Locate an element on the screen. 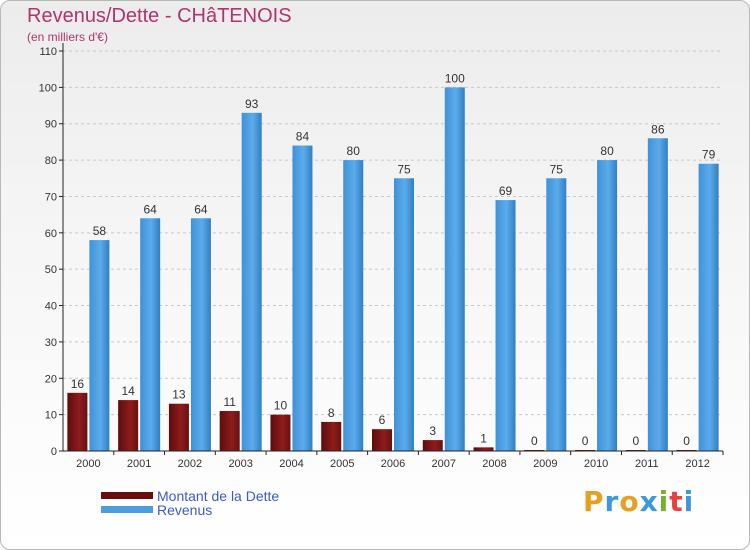  x-tick-label: 2007 is located at coordinates (444, 464).